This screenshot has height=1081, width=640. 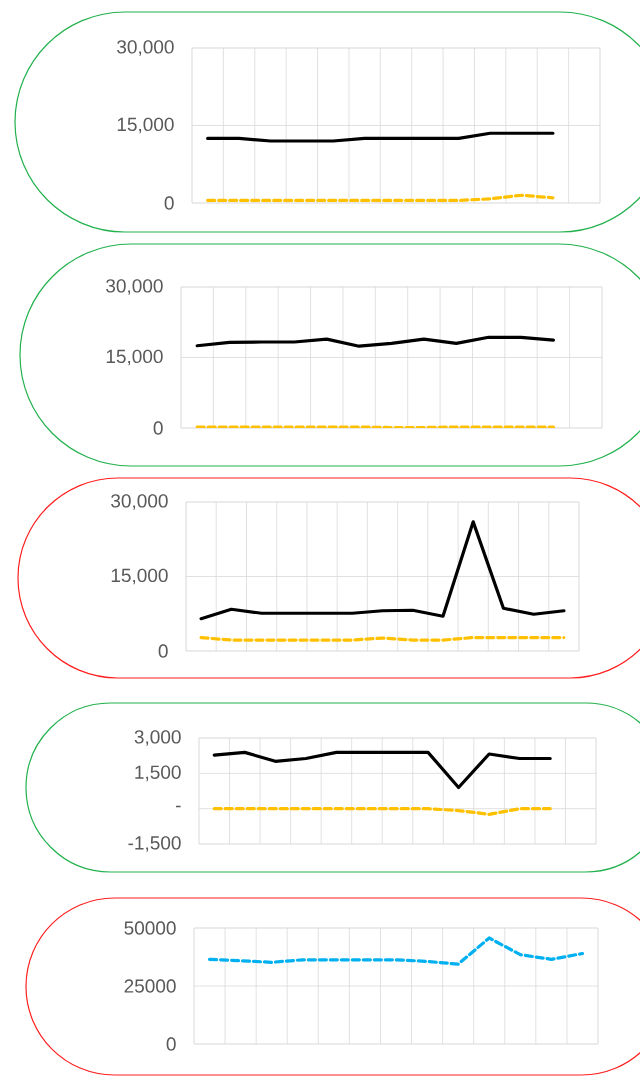 What do you see at coordinates (375, 341) in the screenshot?
I see `line-series` at bounding box center [375, 341].